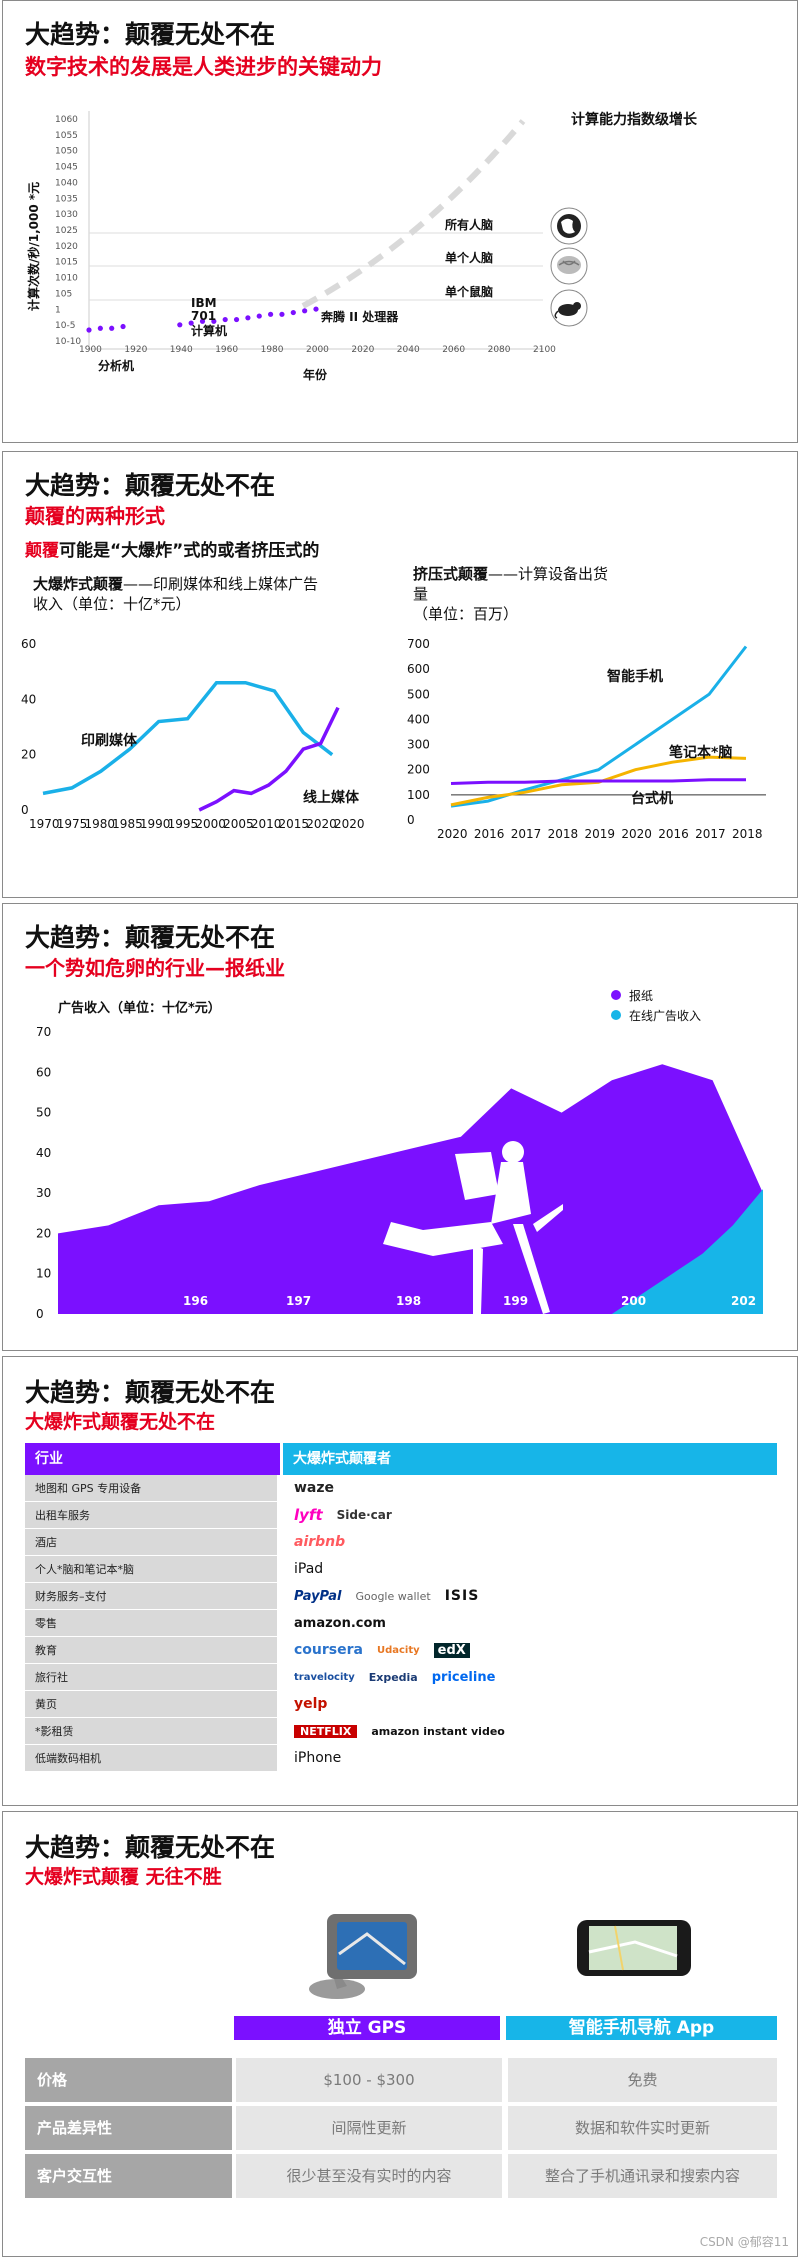  Describe the element at coordinates (326, 1731) in the screenshot. I see `company-logo: NETFLIX` at that location.